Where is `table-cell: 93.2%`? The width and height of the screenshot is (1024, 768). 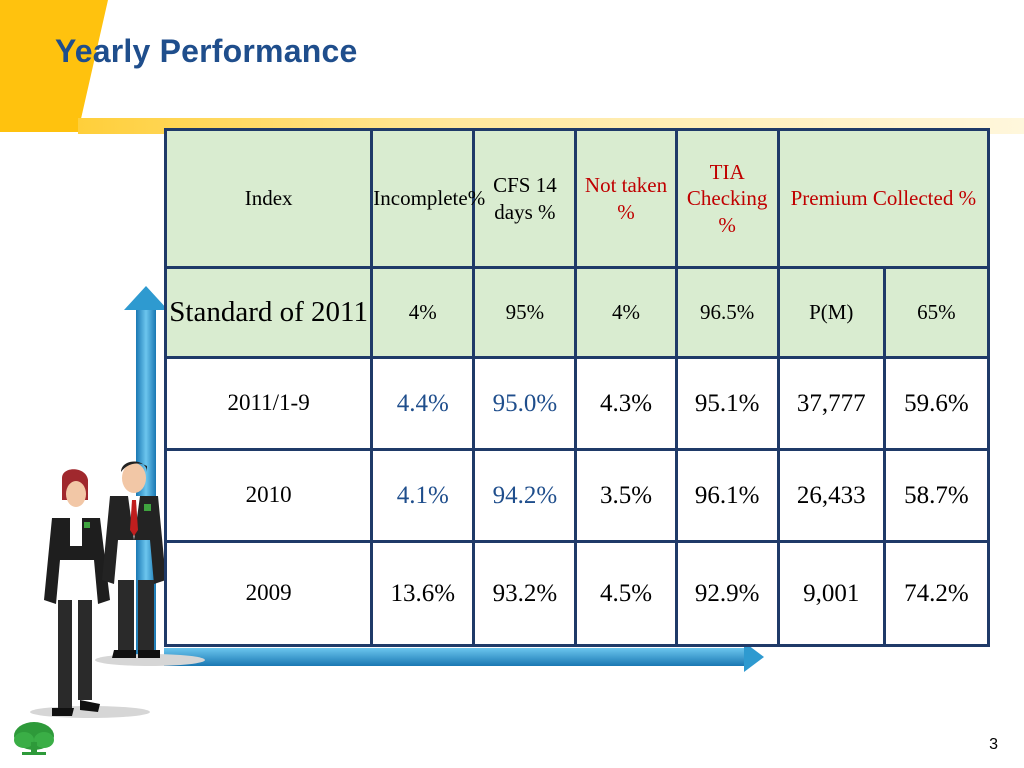
table-cell: 93.2% is located at coordinates (525, 593).